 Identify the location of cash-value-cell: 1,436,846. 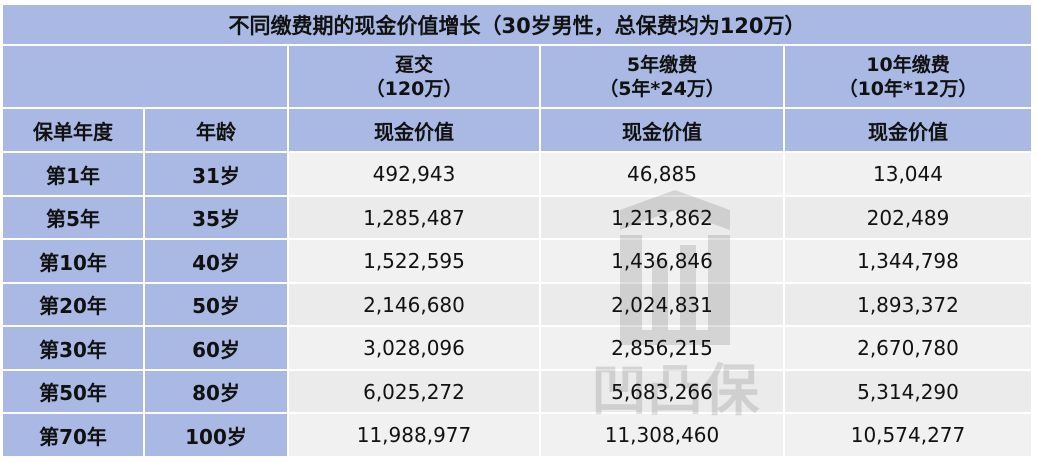
(662, 261).